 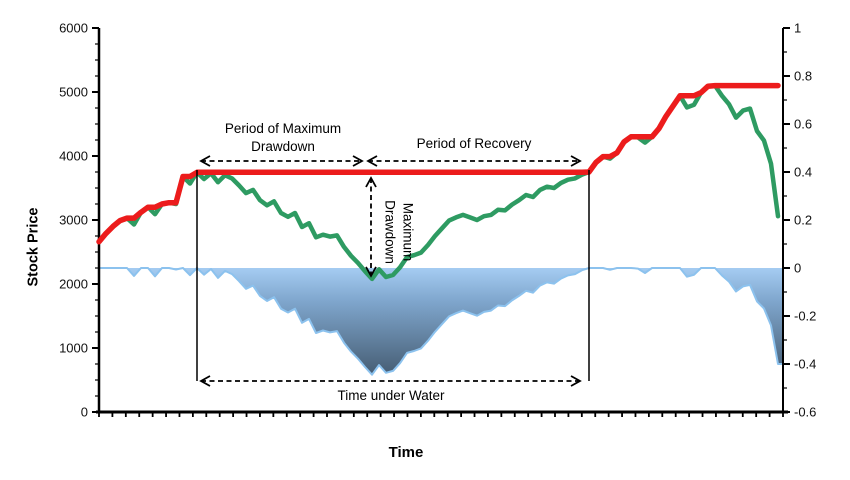 I want to click on svg-text: 3000, so click(x=73, y=220).